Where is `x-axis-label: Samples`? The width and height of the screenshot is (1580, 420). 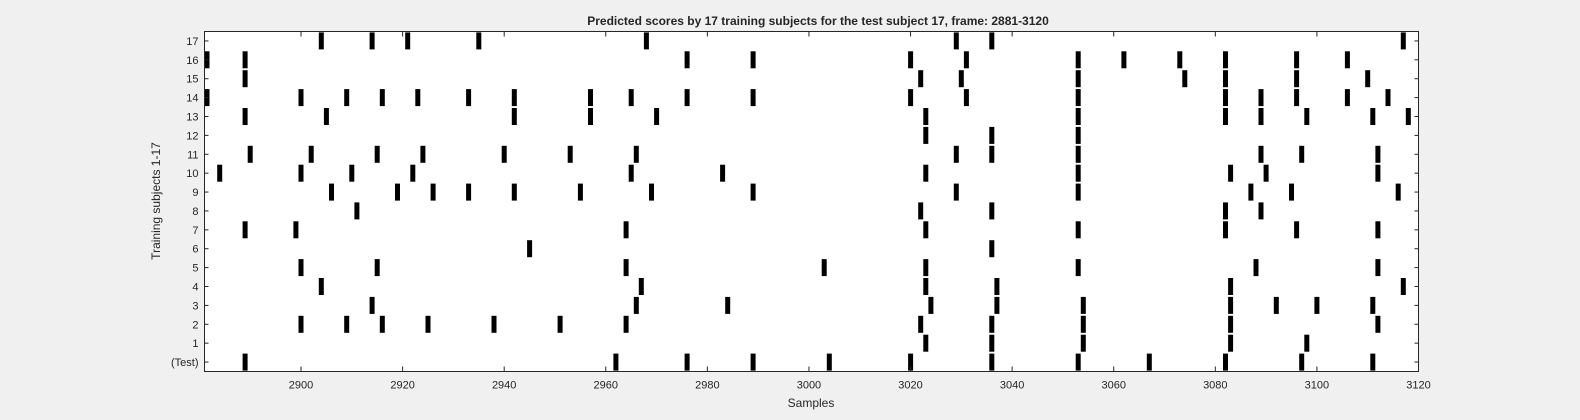
x-axis-label: Samples is located at coordinates (811, 403).